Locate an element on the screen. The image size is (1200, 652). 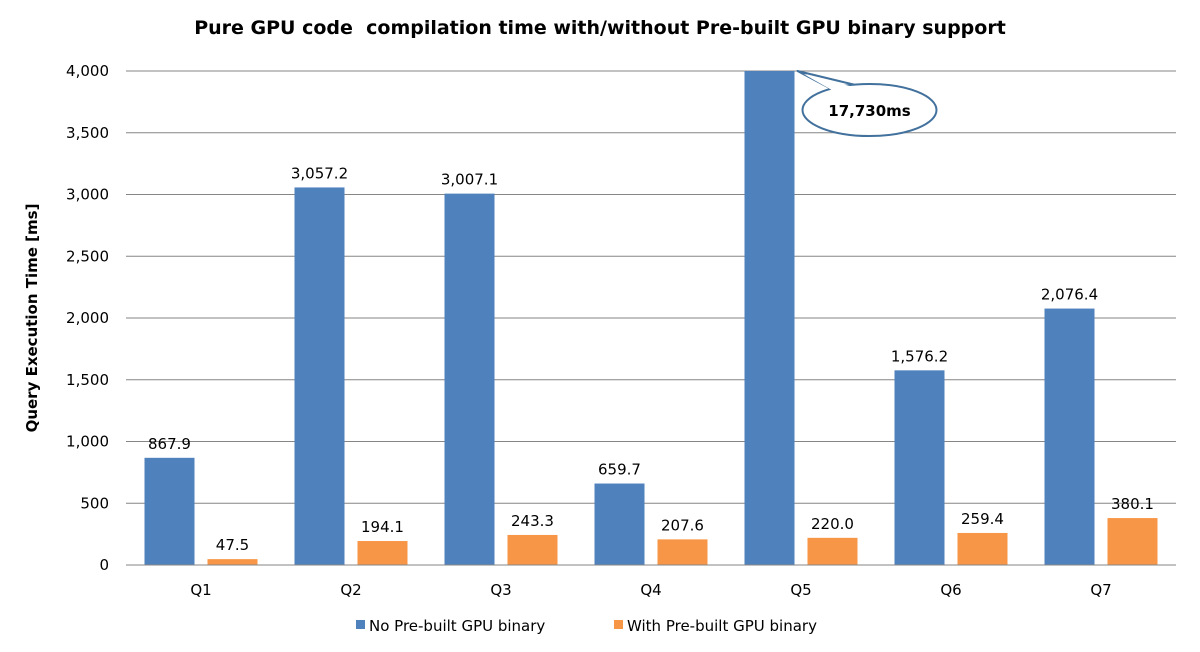
y-tick-label: 3,000 is located at coordinates (87, 195).